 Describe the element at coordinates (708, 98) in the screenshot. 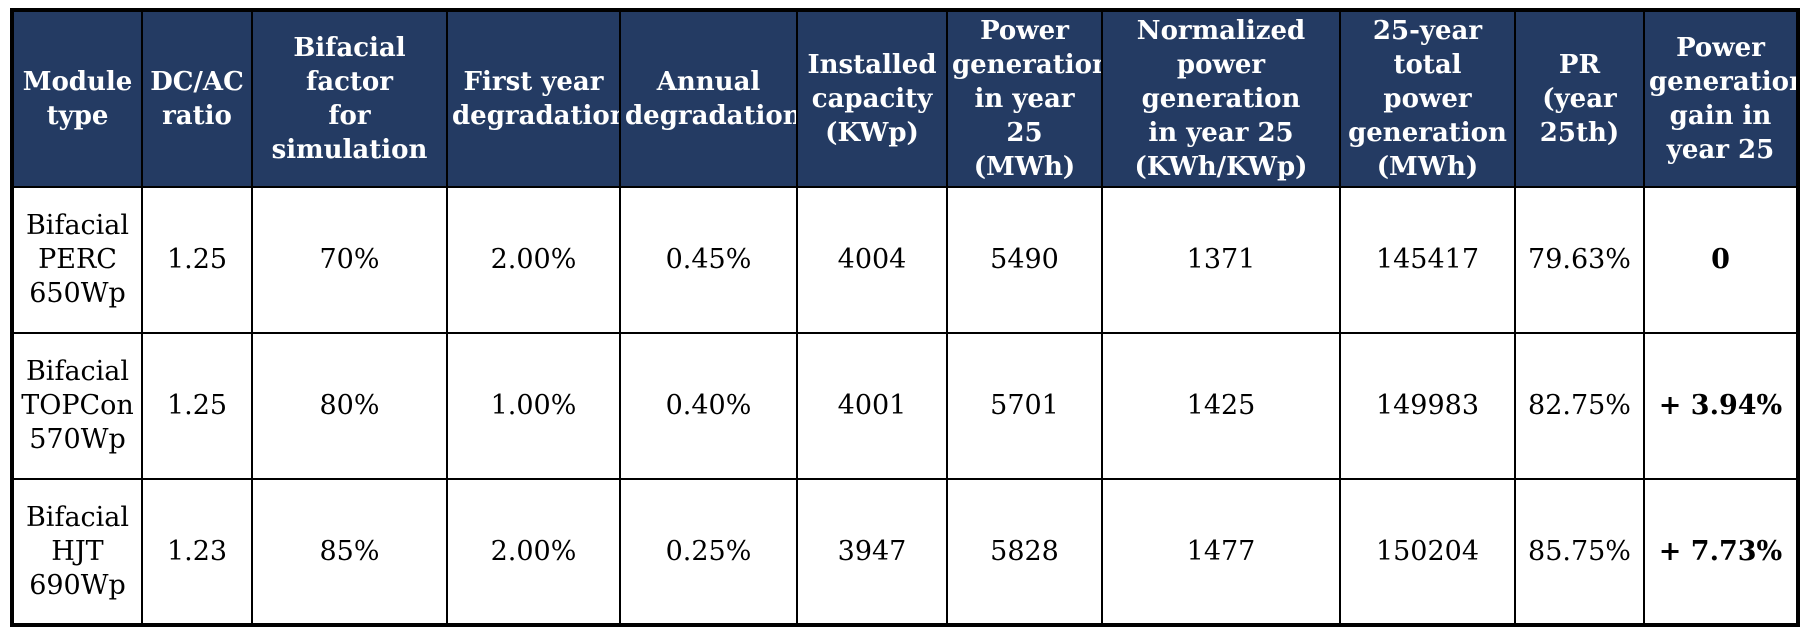

I see `header-cell-annual-degradation: Annual degradation` at that location.